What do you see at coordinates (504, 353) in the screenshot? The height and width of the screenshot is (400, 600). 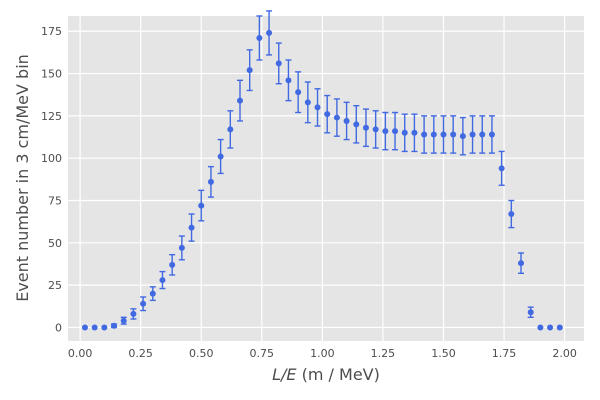 I see `x-tick-label: 1.75` at bounding box center [504, 353].